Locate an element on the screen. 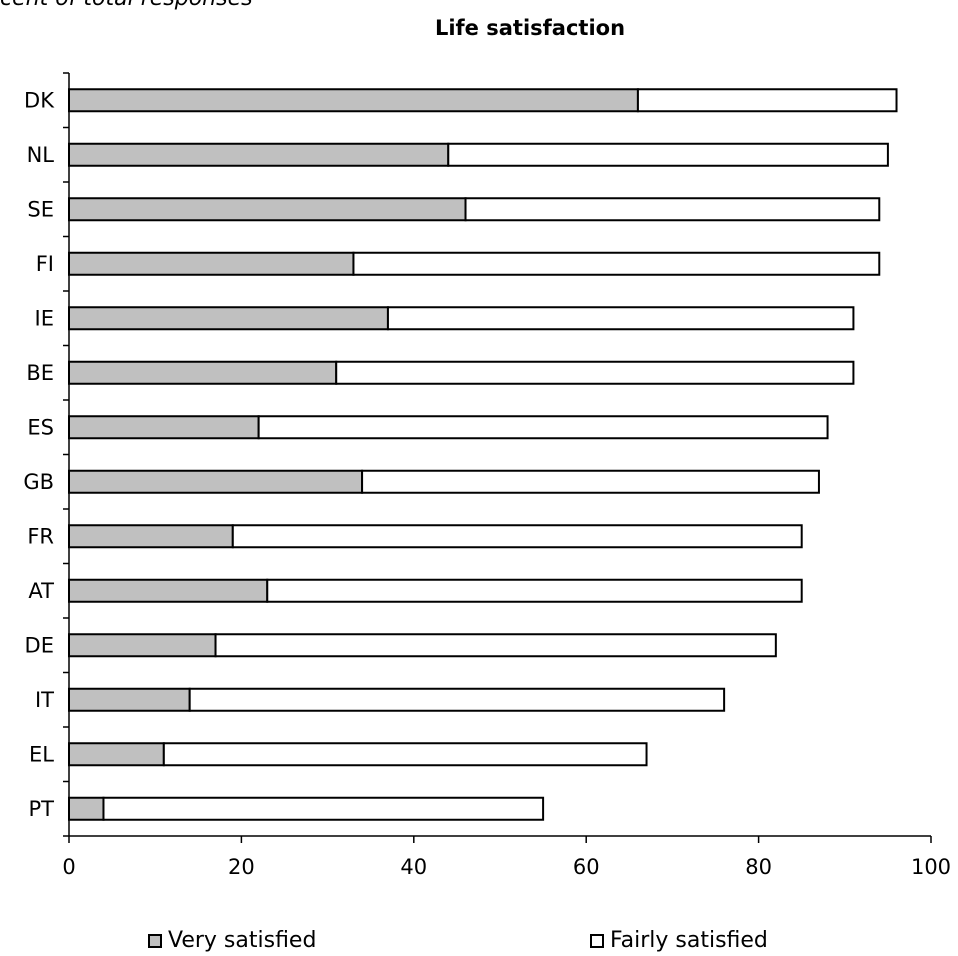 The image size is (958, 956). bar-pt-very-satisfied is located at coordinates (86, 808).